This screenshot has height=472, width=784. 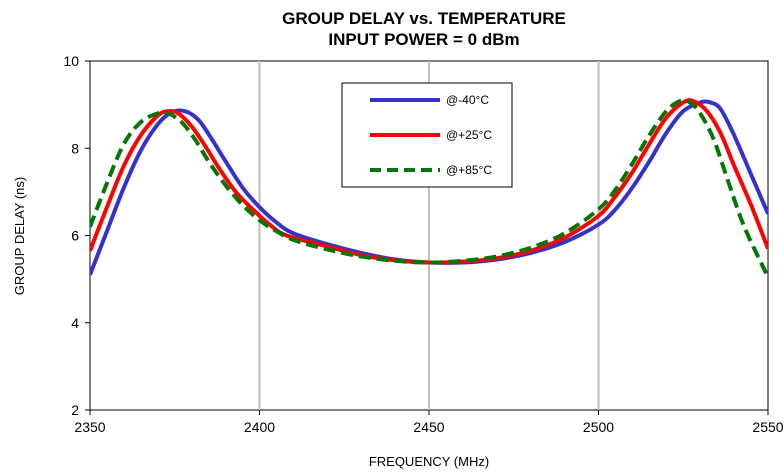 What do you see at coordinates (427, 135) in the screenshot?
I see `legend: @-40°C @+25°C @+85°C` at bounding box center [427, 135].